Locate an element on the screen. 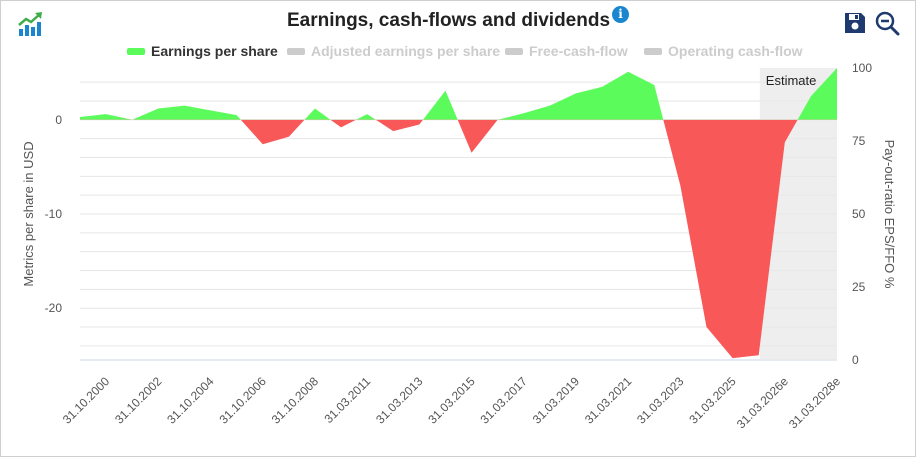  legend-label: Free-cash-flow is located at coordinates (578, 51).